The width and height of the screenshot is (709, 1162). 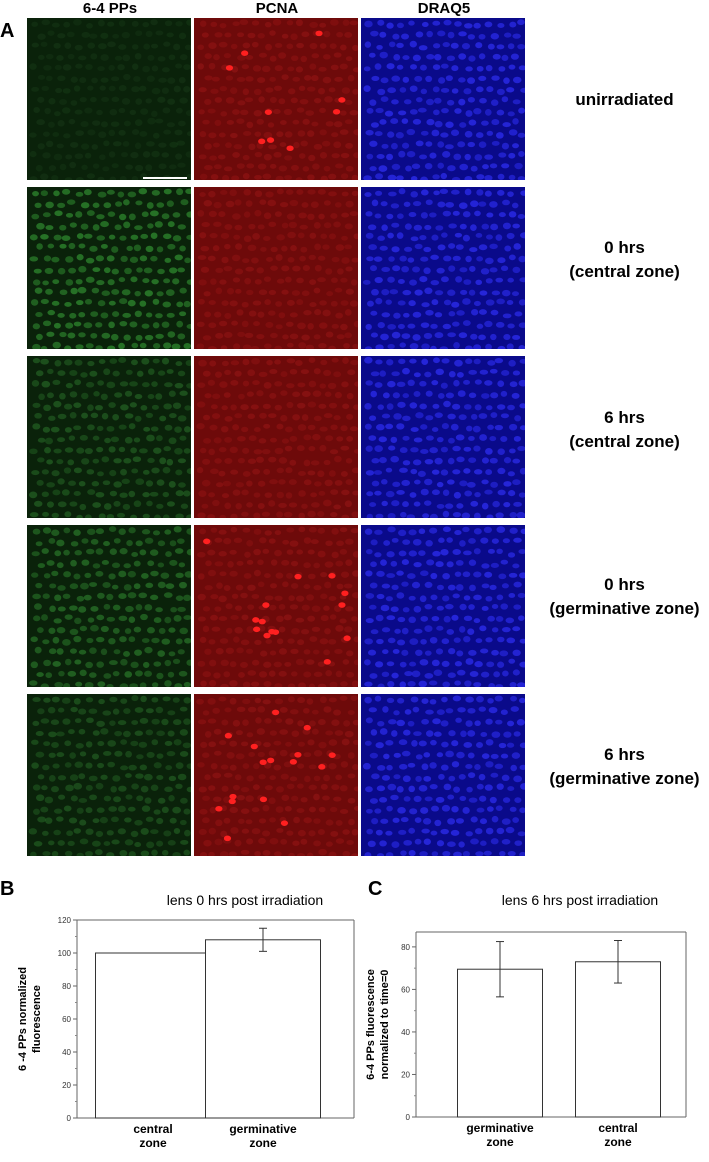 What do you see at coordinates (7, 889) in the screenshot?
I see `panel-b-letter: B` at bounding box center [7, 889].